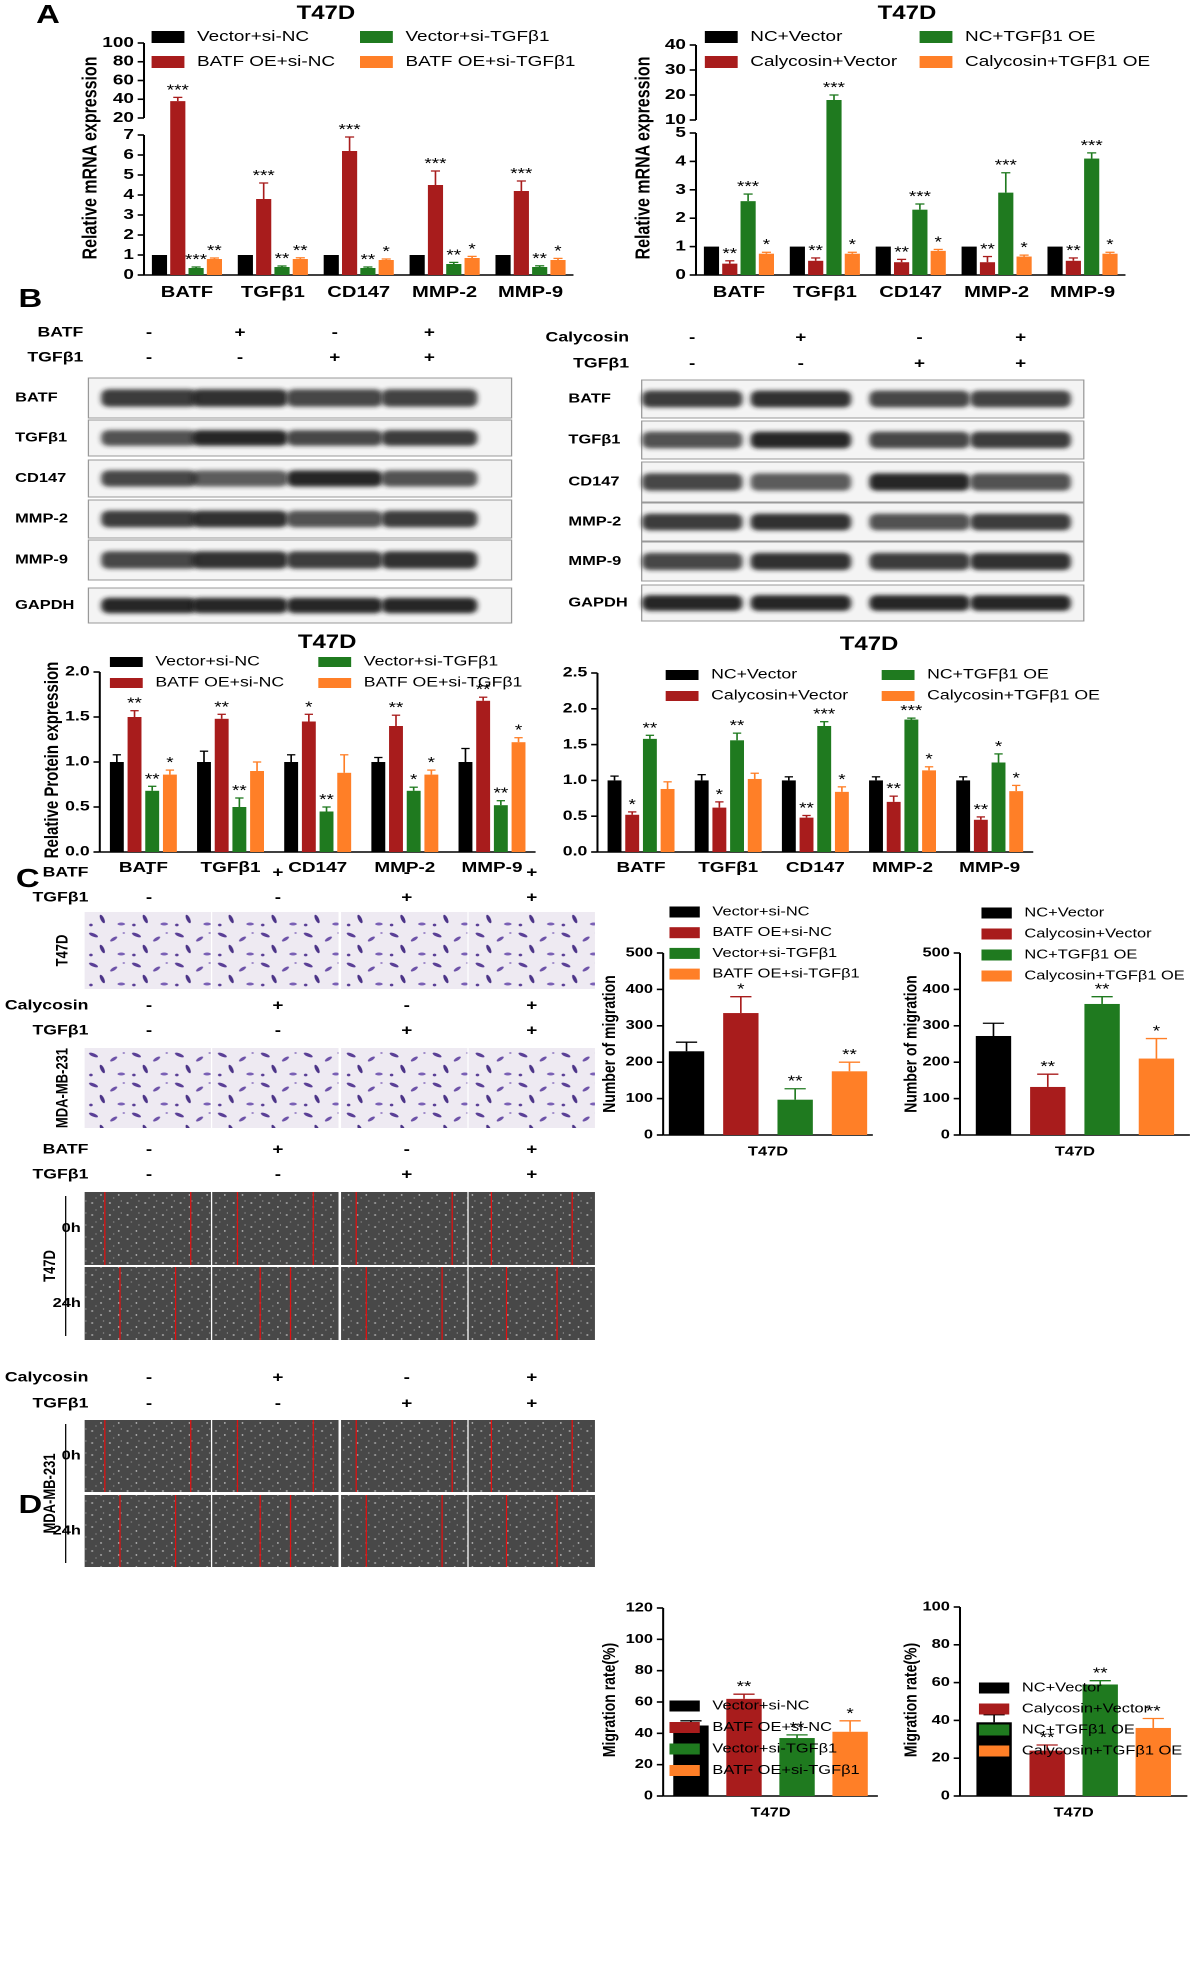 The height and width of the screenshot is (1976, 1200). Describe the element at coordinates (911, 1700) in the screenshot. I see `y-axis-label: Migration rate(%)` at that location.